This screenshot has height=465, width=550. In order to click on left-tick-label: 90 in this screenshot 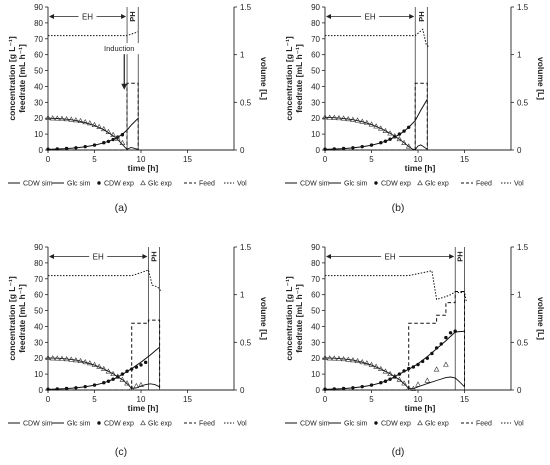, I will do `click(38, 7)`.